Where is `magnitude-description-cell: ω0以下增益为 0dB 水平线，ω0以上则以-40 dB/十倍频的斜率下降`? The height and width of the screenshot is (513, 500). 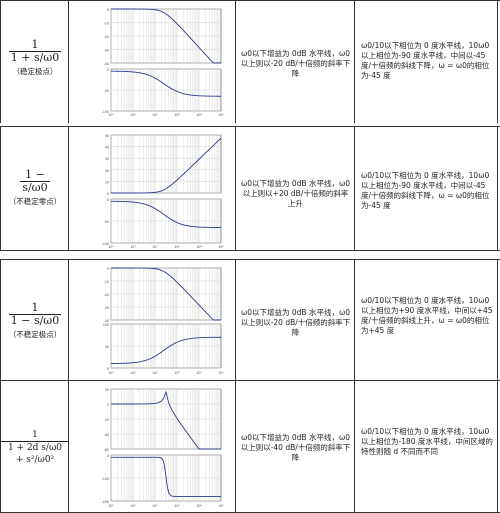
magnitude-description-cell: ω0以下增益为 0dB 水平线，ω0以上则以-40 dB/十倍频的斜率下降 is located at coordinates (294, 446).